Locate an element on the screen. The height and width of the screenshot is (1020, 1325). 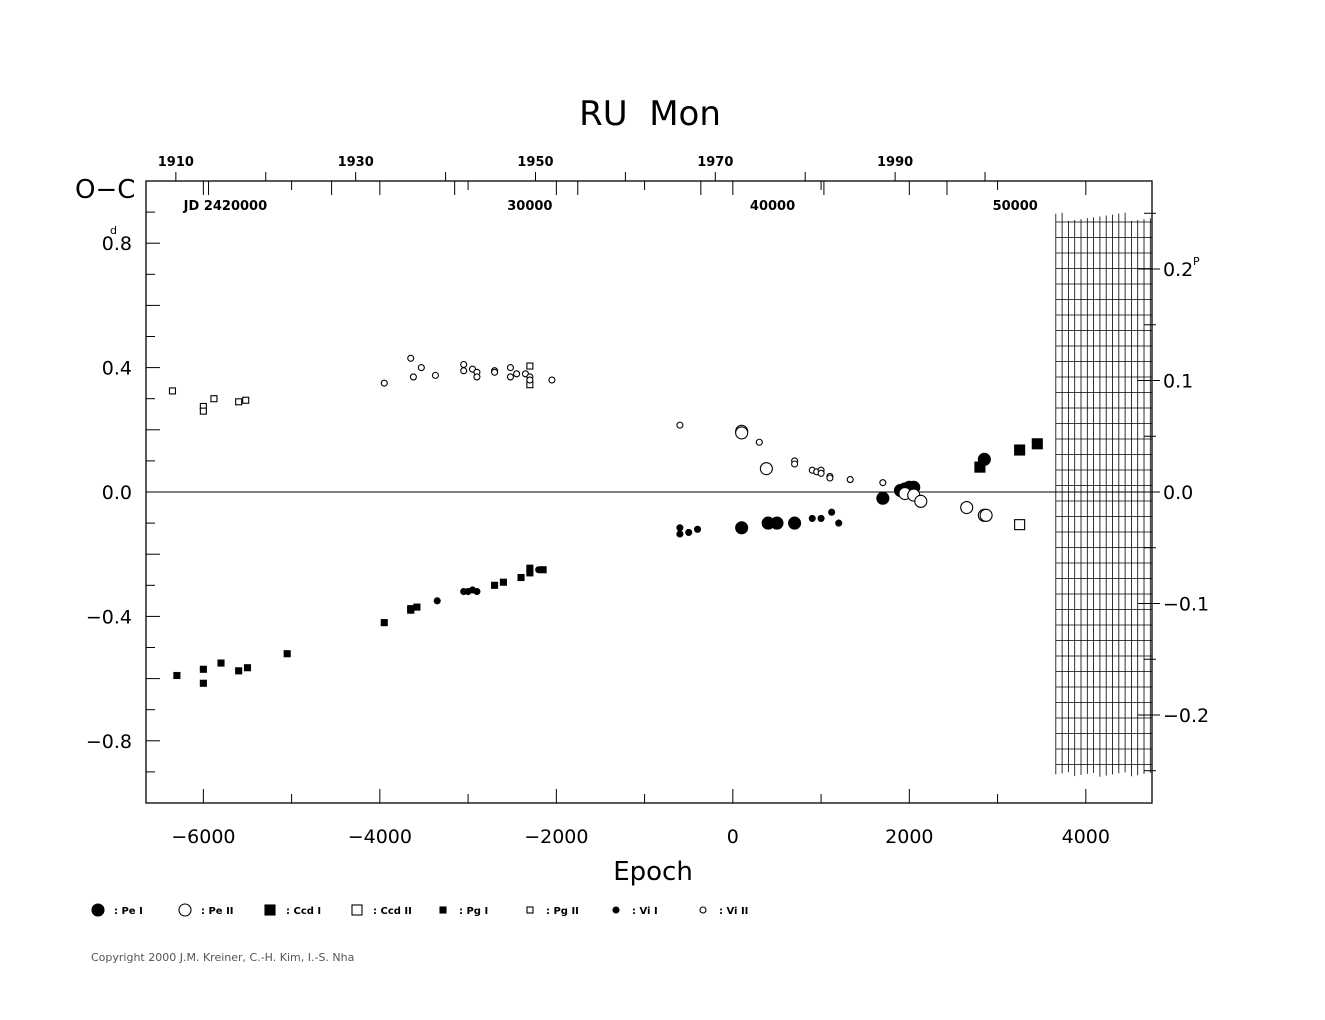
right-axis-unit: P is located at coordinates (1196, 261).